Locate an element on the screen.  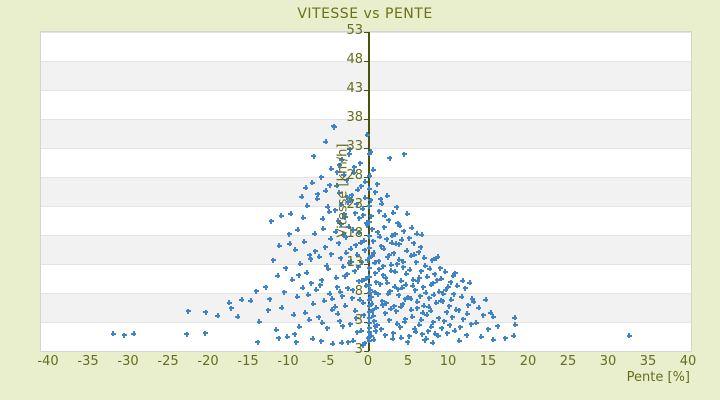
grid-band is located at coordinates (366, 162).